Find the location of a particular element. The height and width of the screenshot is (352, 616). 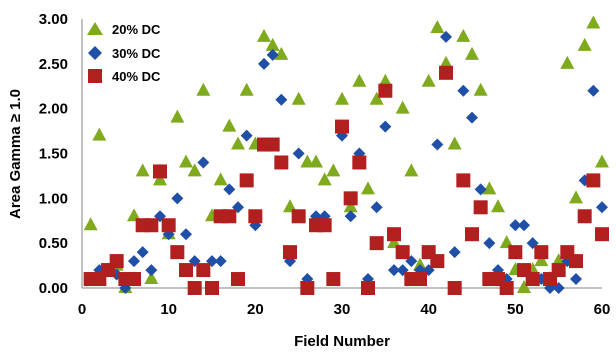

x-tick-label: 50 is located at coordinates (515, 309).